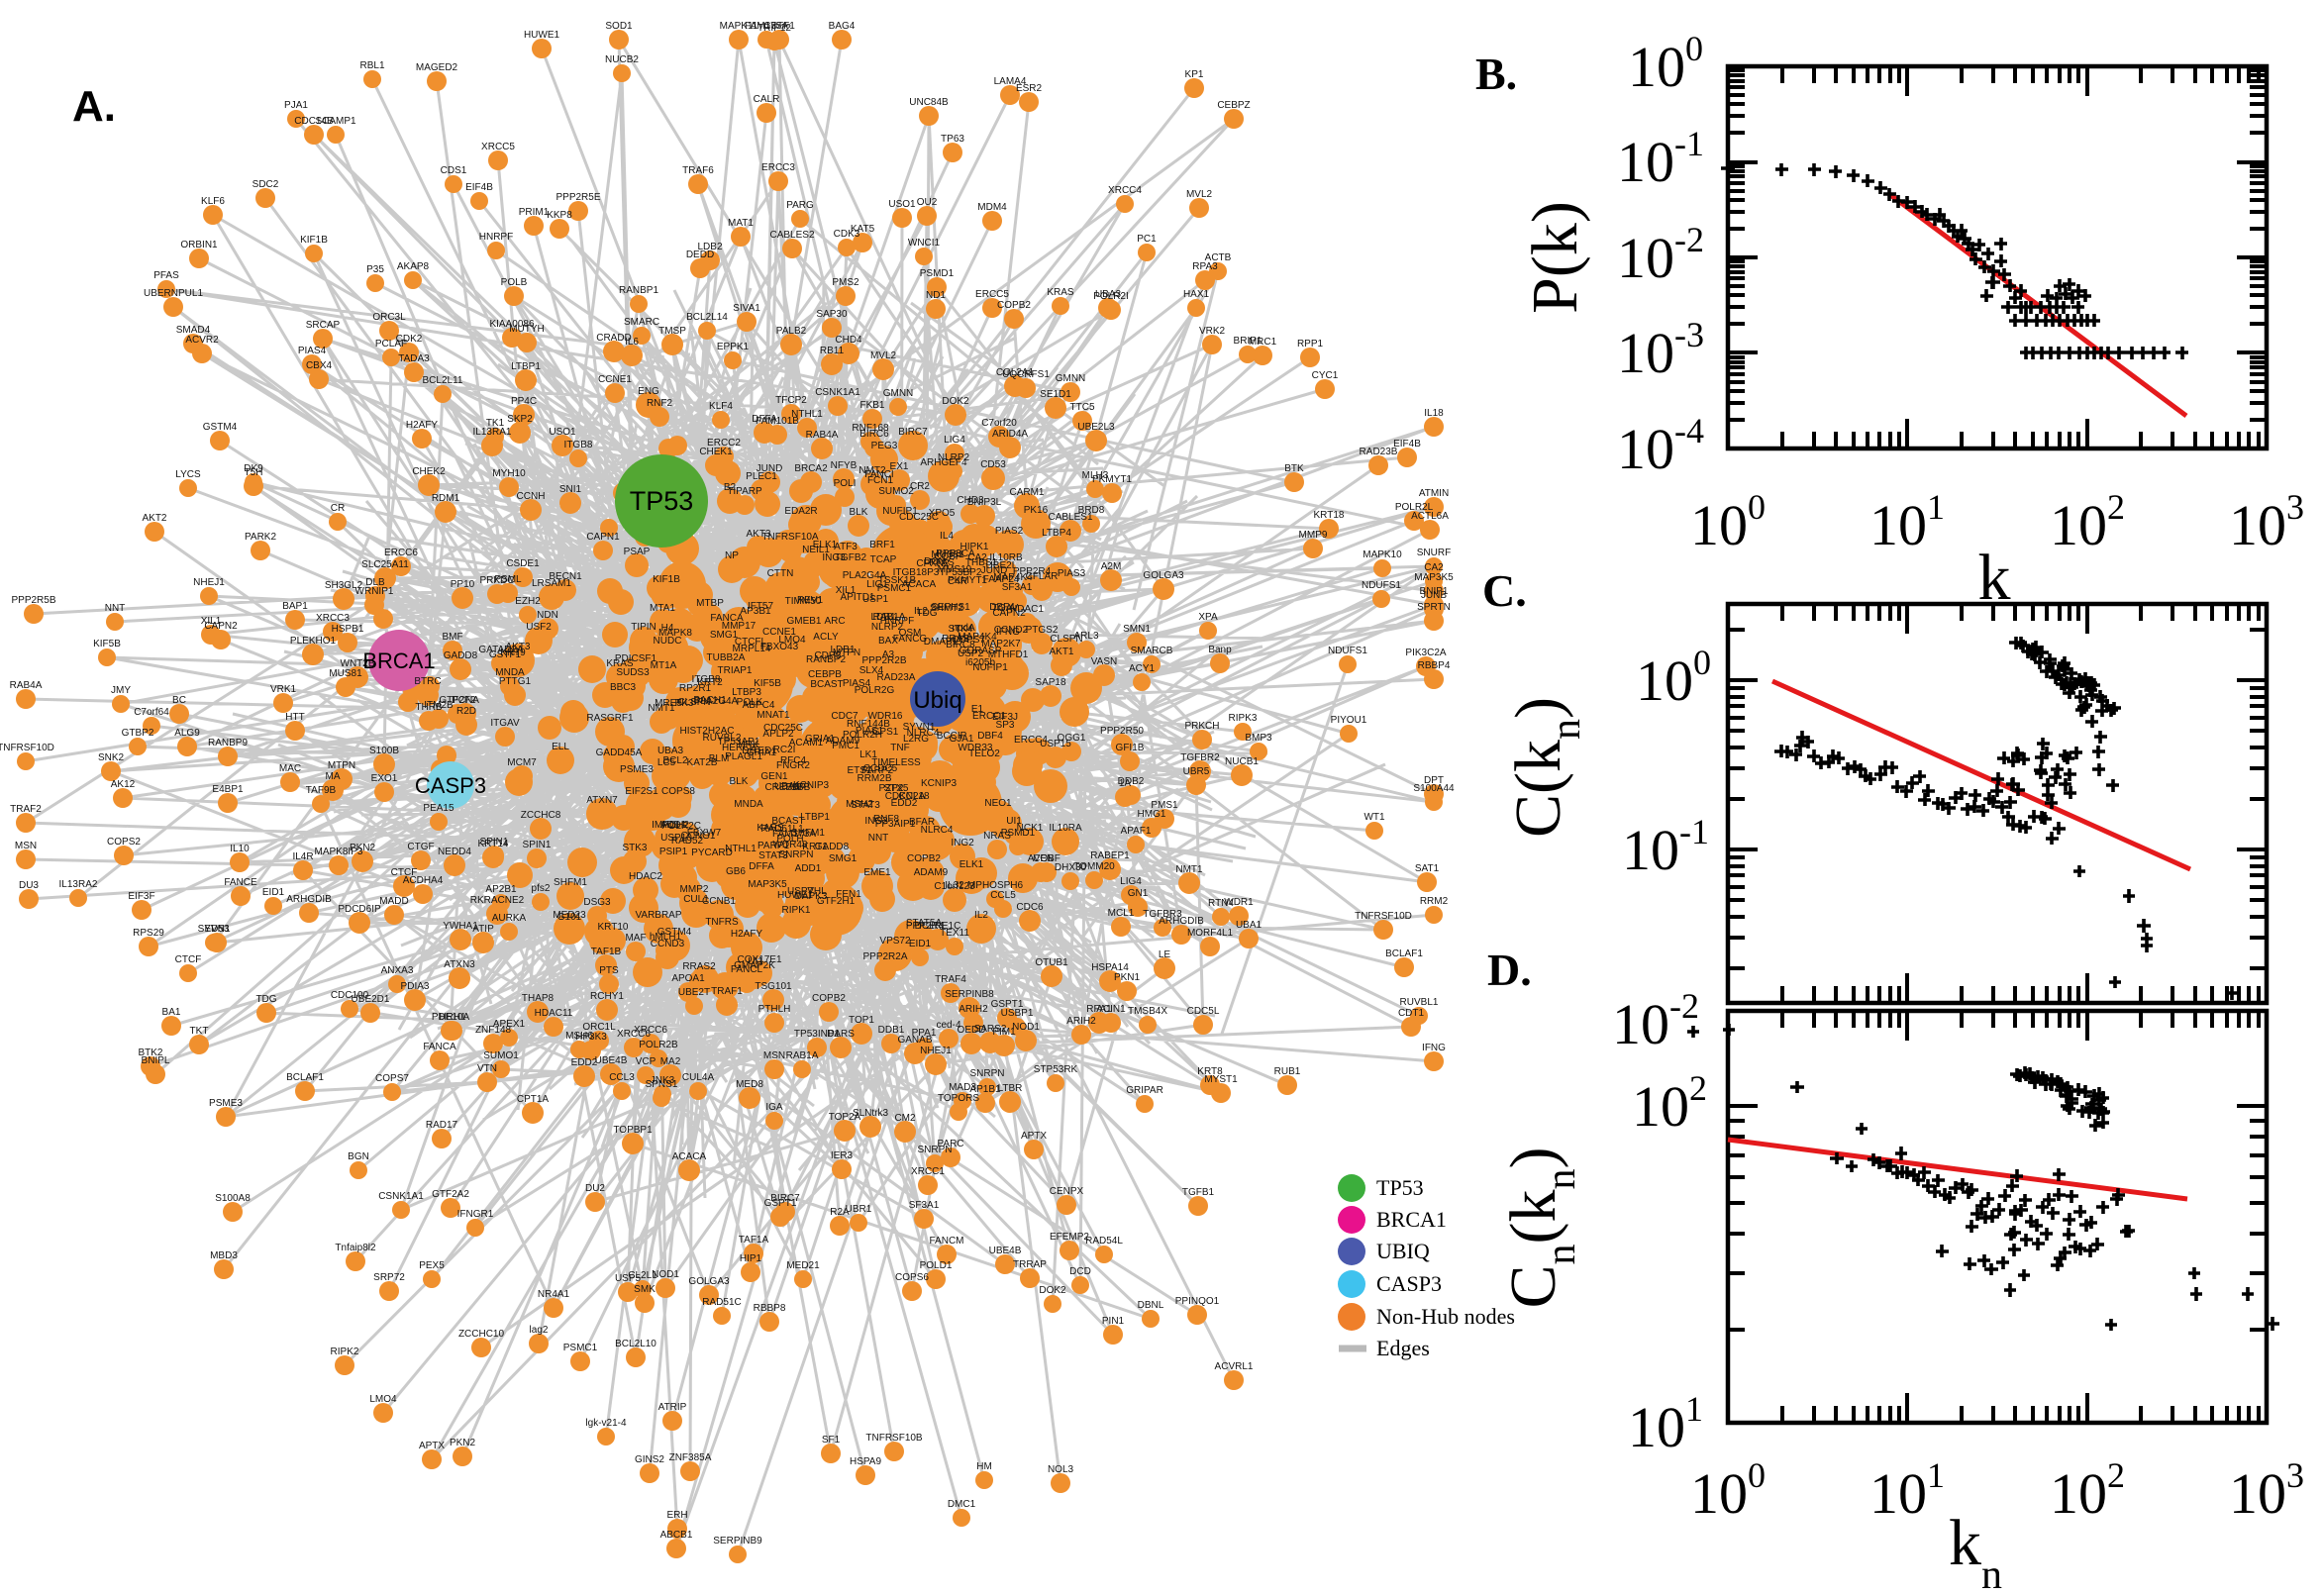  I want to click on svg-text: IL10, so click(240, 849).